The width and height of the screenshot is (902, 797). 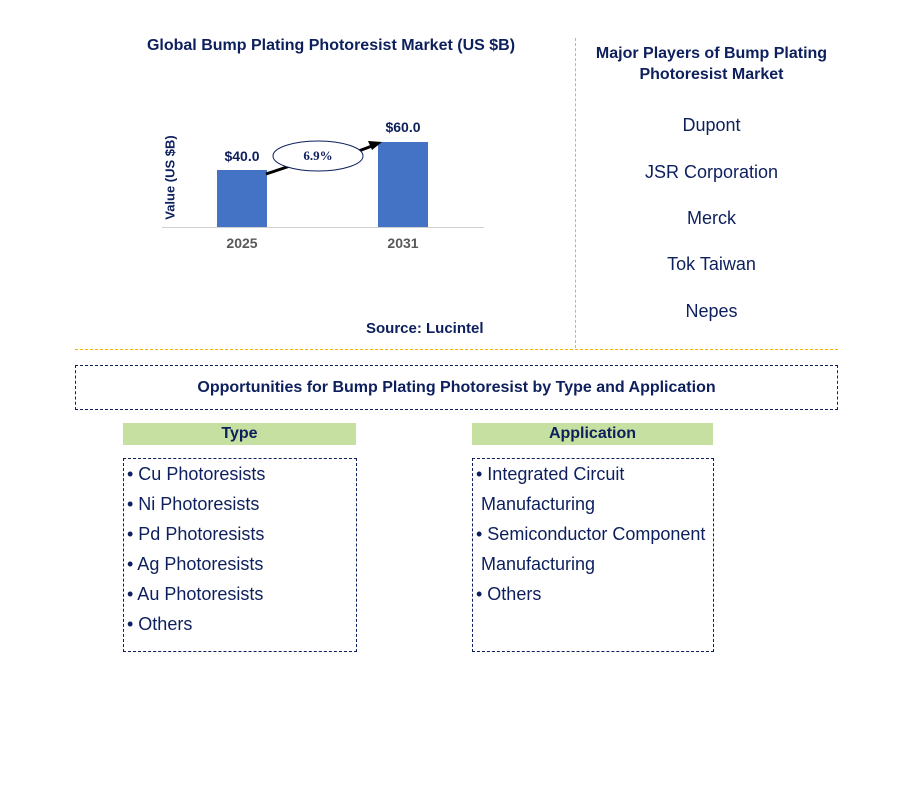 What do you see at coordinates (195, 564) in the screenshot?
I see `type-item: • Ag Photoresists` at bounding box center [195, 564].